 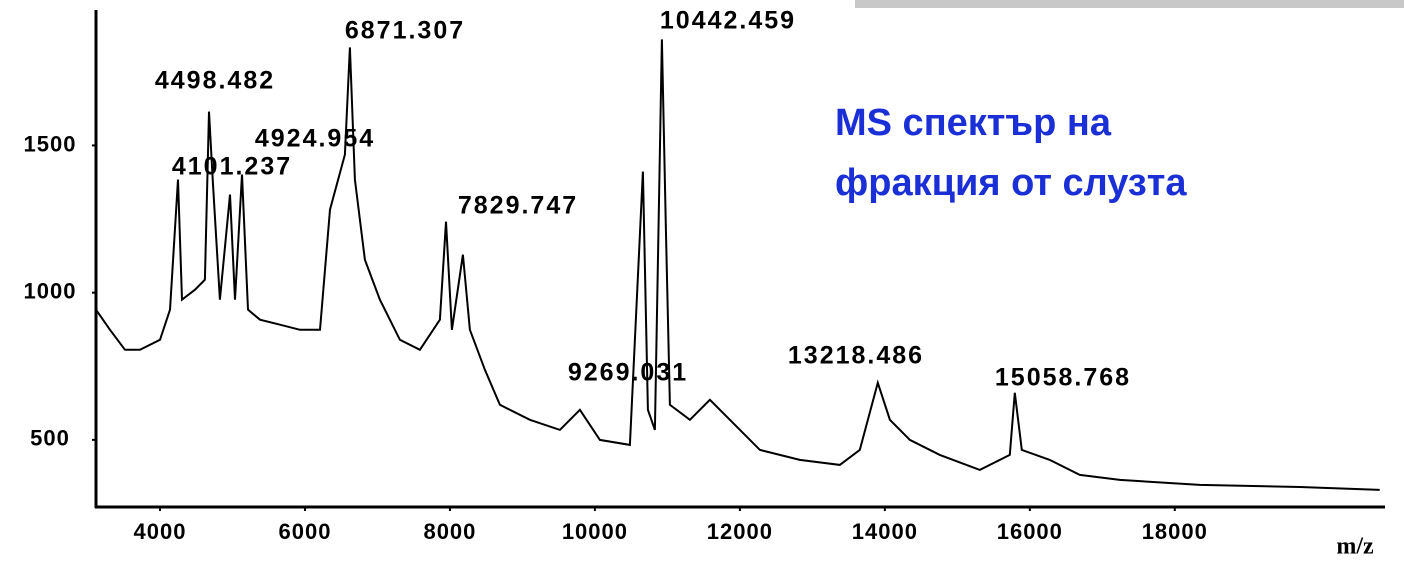 I want to click on chart-title-line: MS спектър на, so click(x=973, y=123).